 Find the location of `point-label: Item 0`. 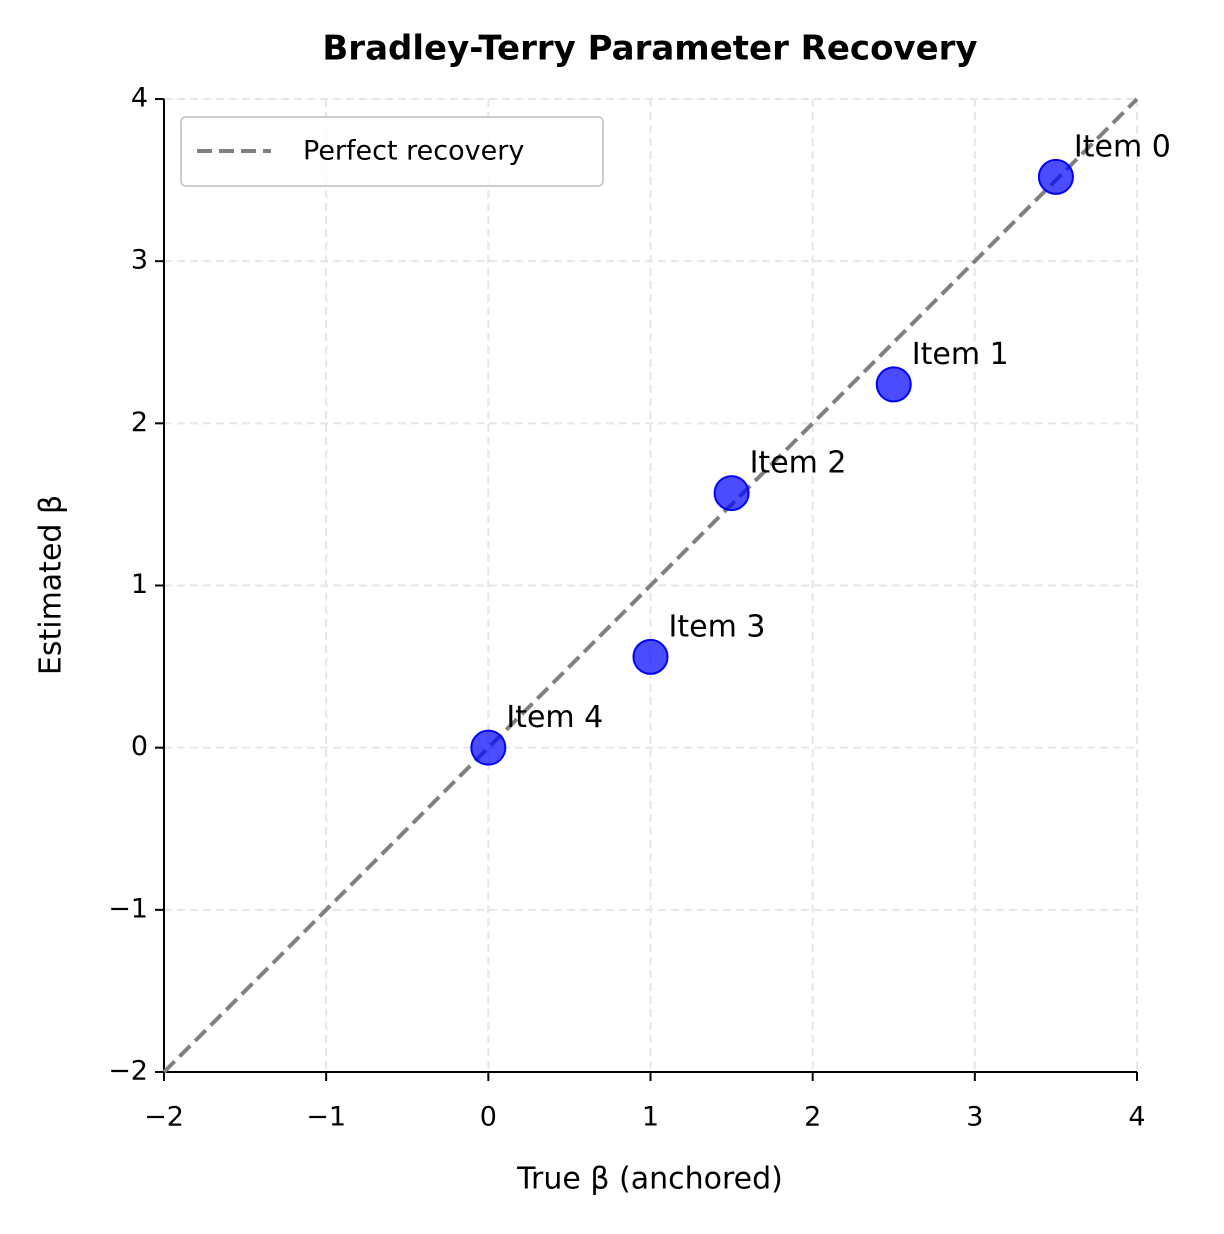

point-label: Item 0 is located at coordinates (1122, 146).